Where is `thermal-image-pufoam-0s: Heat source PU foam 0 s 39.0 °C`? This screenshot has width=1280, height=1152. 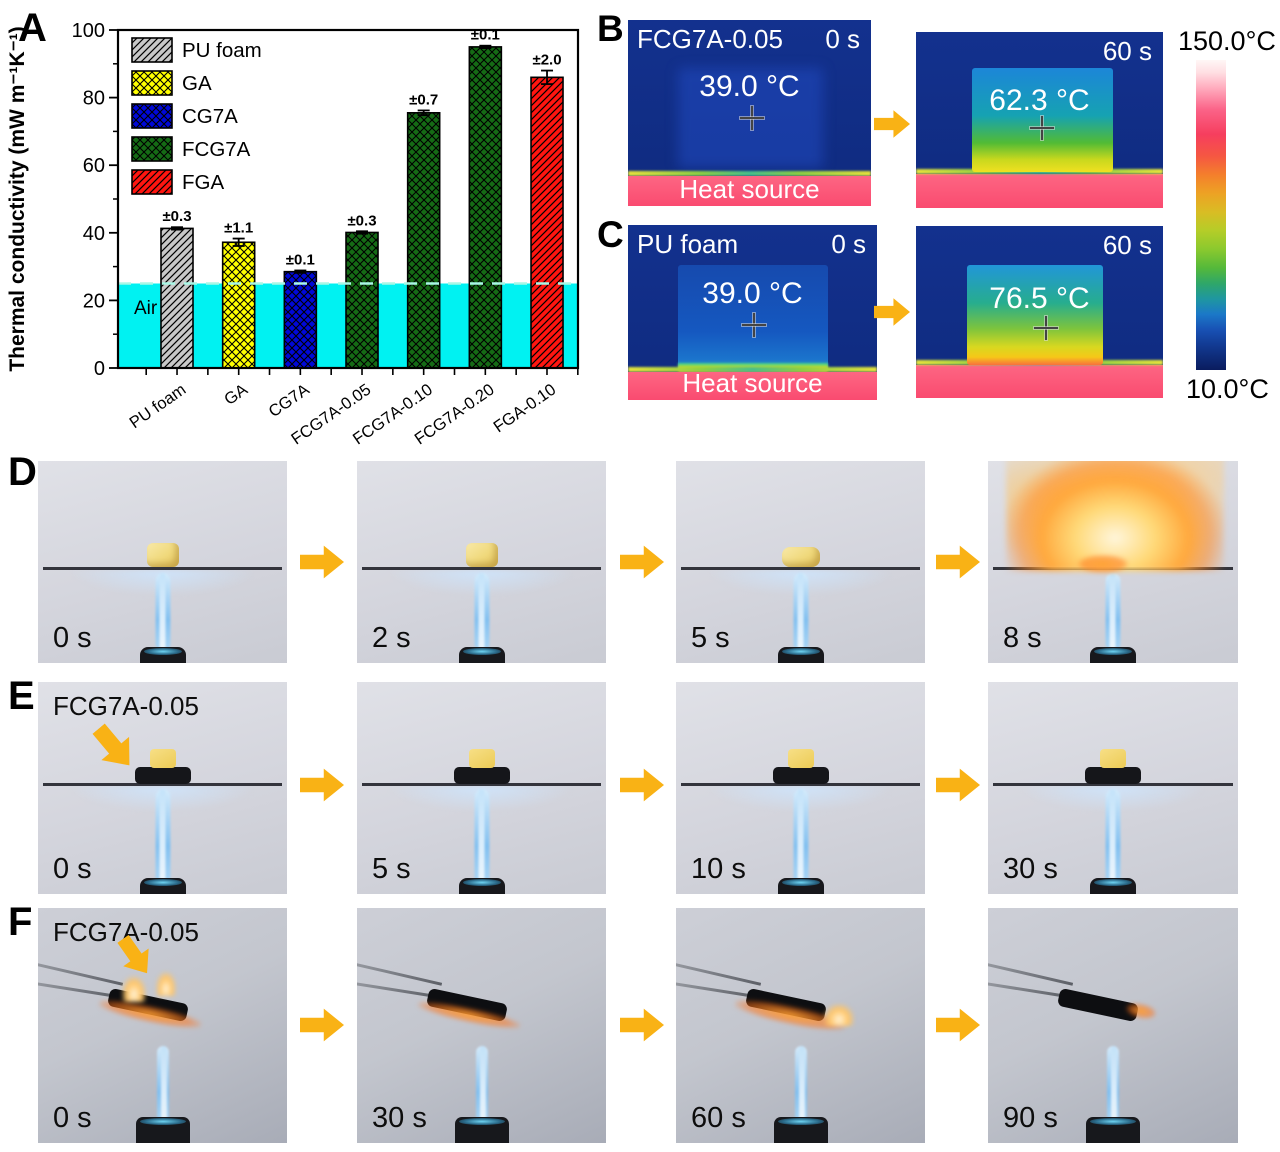
thermal-image-pufoam-0s: Heat source PU foam 0 s 39.0 °C is located at coordinates (752, 312).